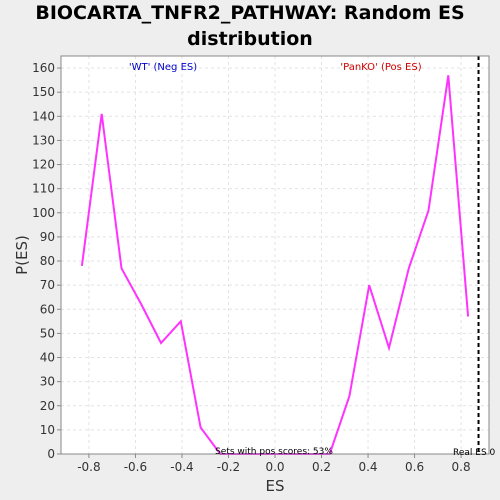 Image resolution: width=500 pixels, height=500 pixels. What do you see at coordinates (181, 467) in the screenshot?
I see `x-tick-label: -0.4` at bounding box center [181, 467].